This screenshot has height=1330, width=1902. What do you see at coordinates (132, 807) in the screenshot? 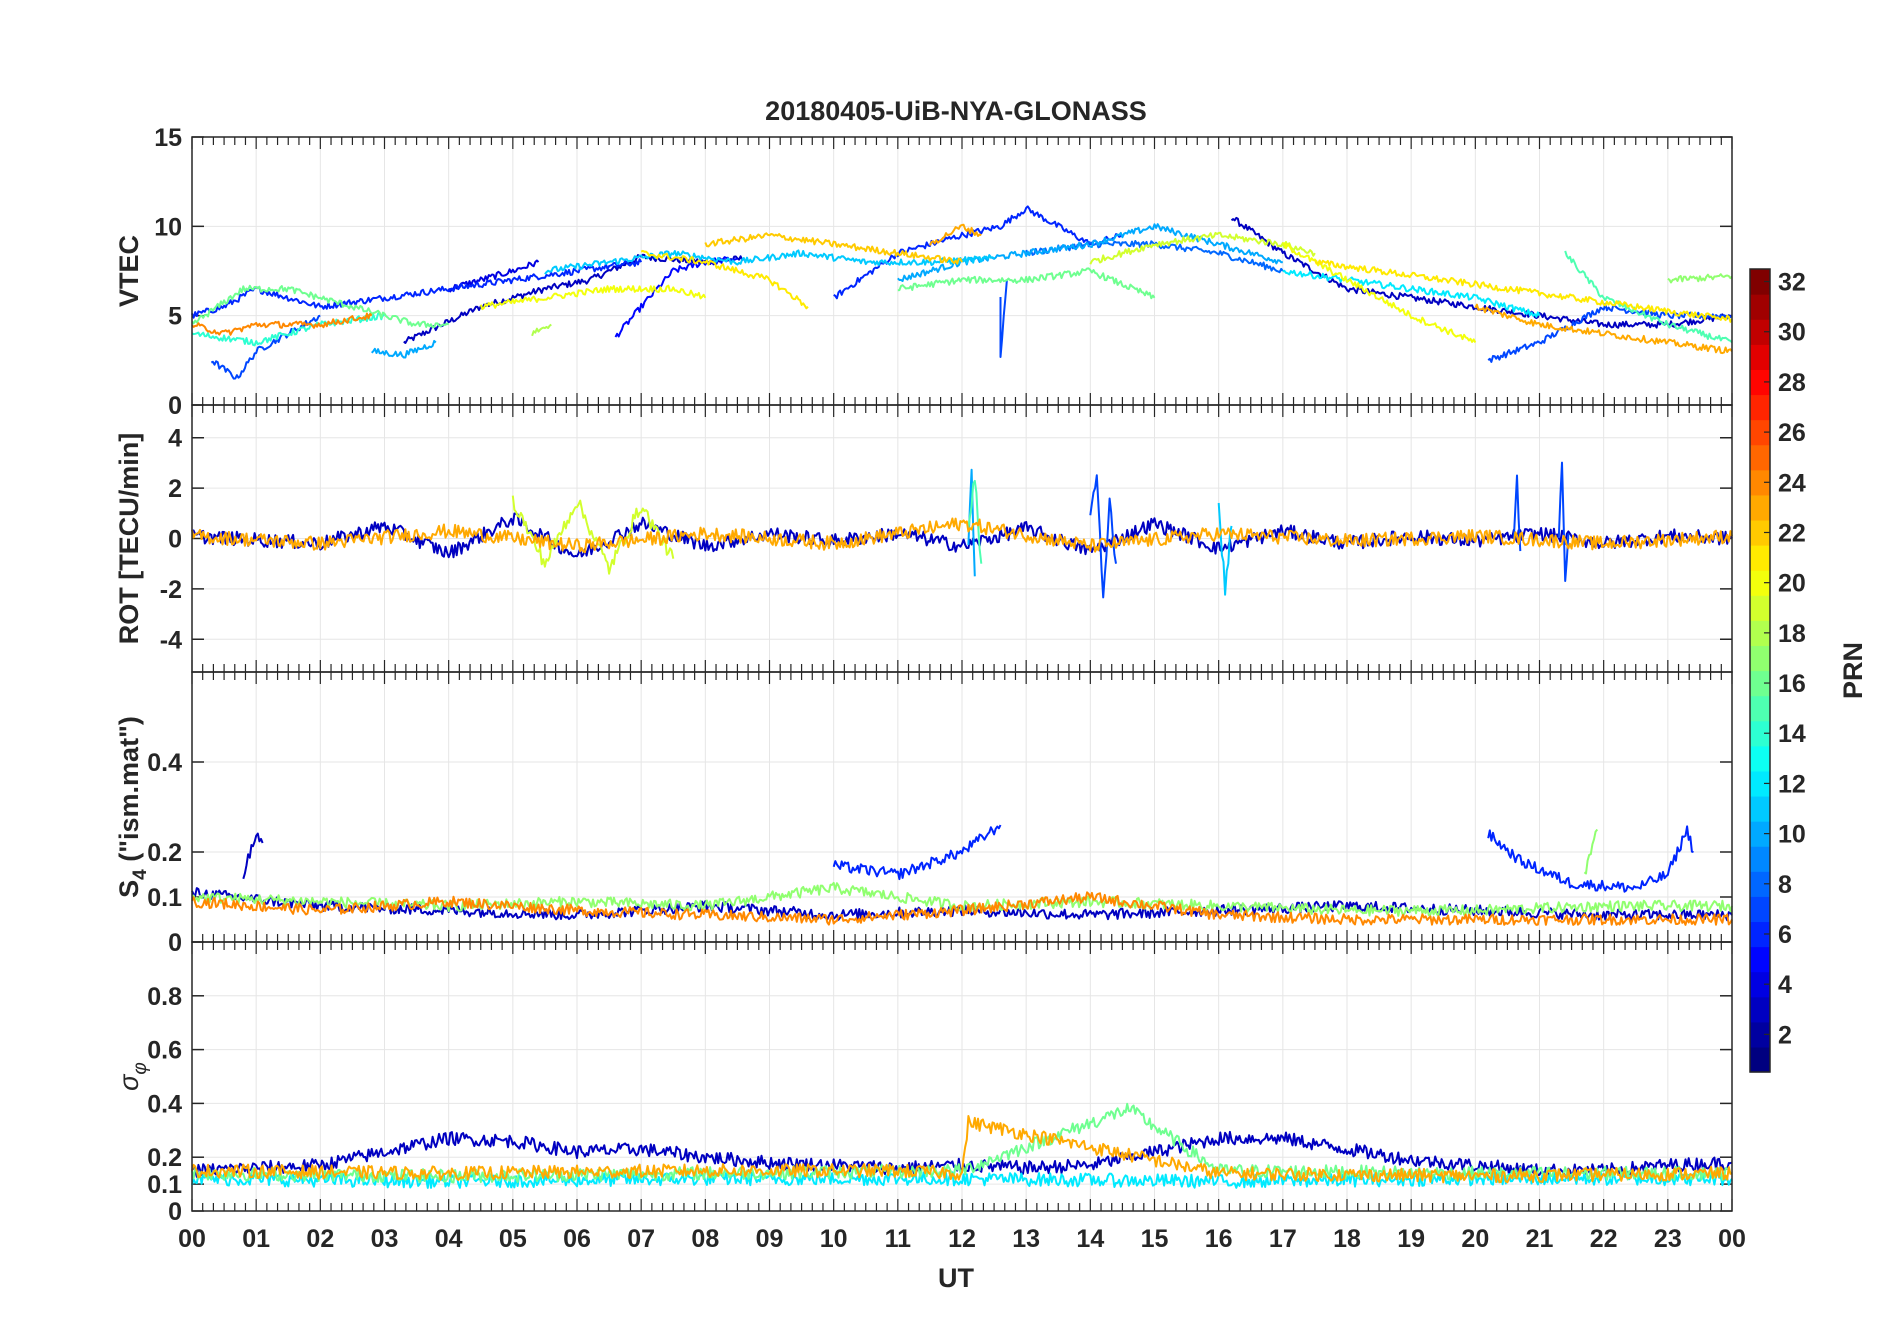
I see `y-axis-label: S4 ("ism.mat")` at bounding box center [132, 807].